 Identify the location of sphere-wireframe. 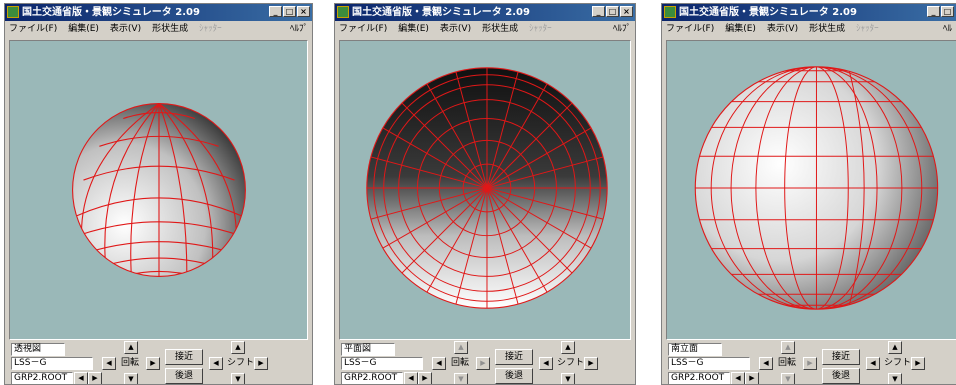
(159, 190).